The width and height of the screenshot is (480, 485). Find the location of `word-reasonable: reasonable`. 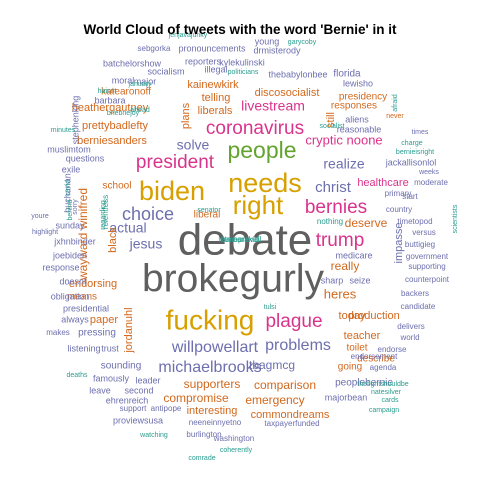

word-reasonable: reasonable is located at coordinates (359, 129).